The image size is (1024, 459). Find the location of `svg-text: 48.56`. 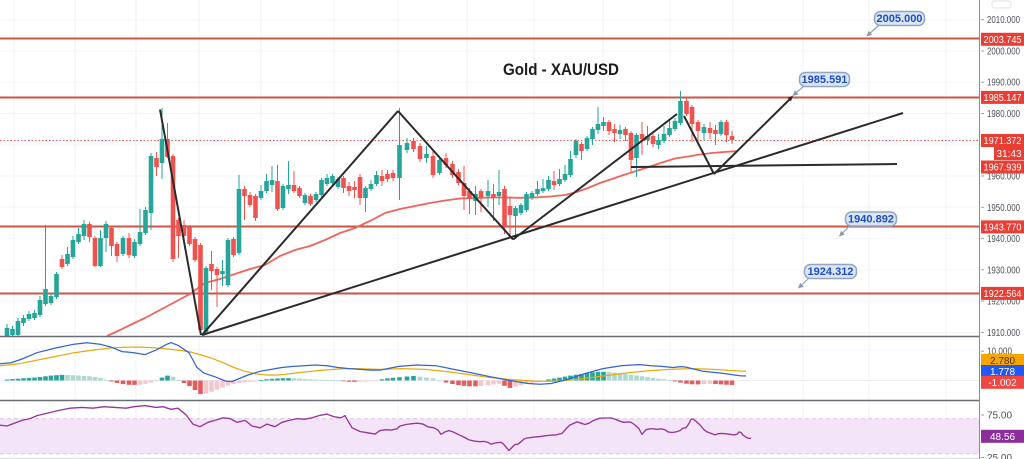

svg-text: 48.56 is located at coordinates (1002, 437).